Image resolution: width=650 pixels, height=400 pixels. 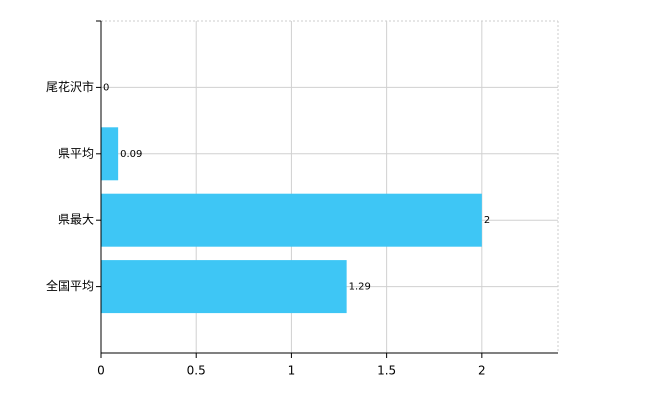 What do you see at coordinates (196, 371) in the screenshot?
I see `x-tick-label: 0.5` at bounding box center [196, 371].